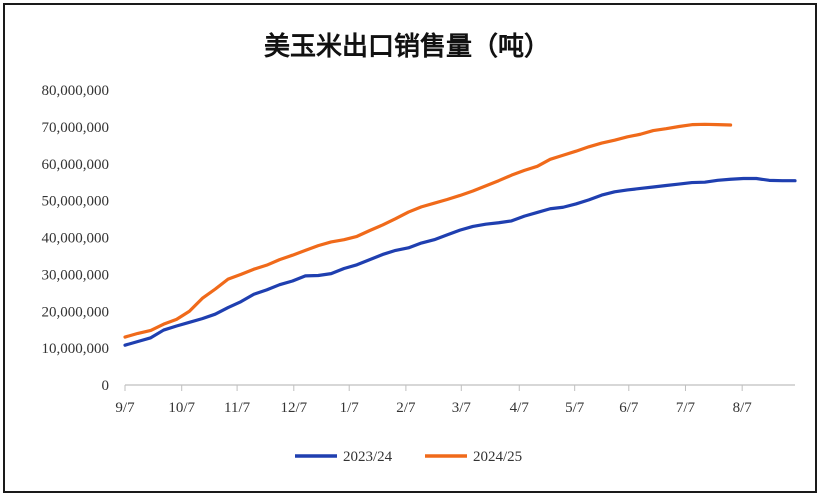 This screenshot has height=498, width=822. What do you see at coordinates (575, 408) in the screenshot?
I see `x-tick-label: 5/7` at bounding box center [575, 408].